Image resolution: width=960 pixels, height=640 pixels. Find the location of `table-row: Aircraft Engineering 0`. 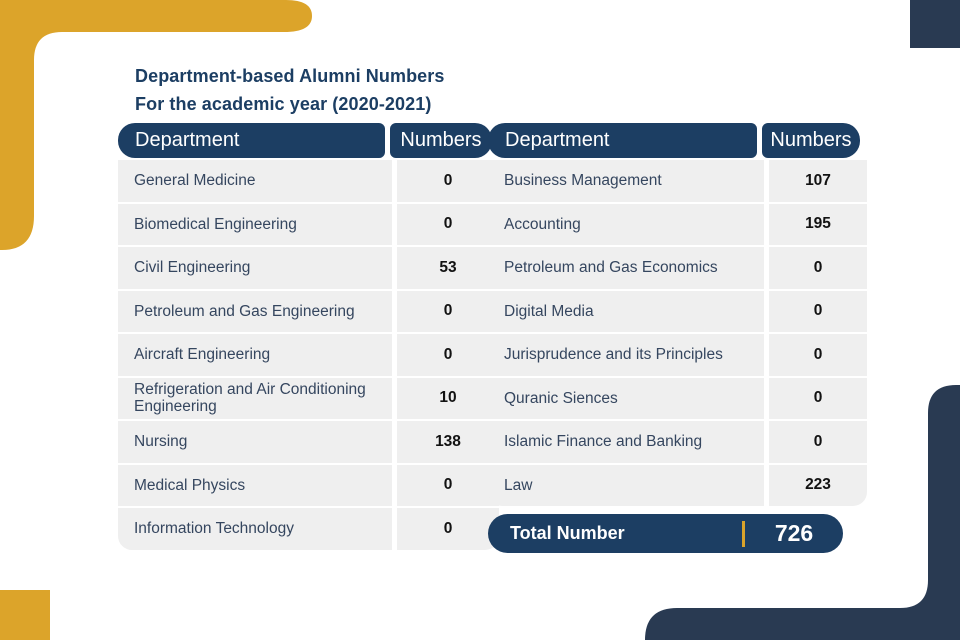

table-row: Aircraft Engineering 0 is located at coordinates (308, 355).